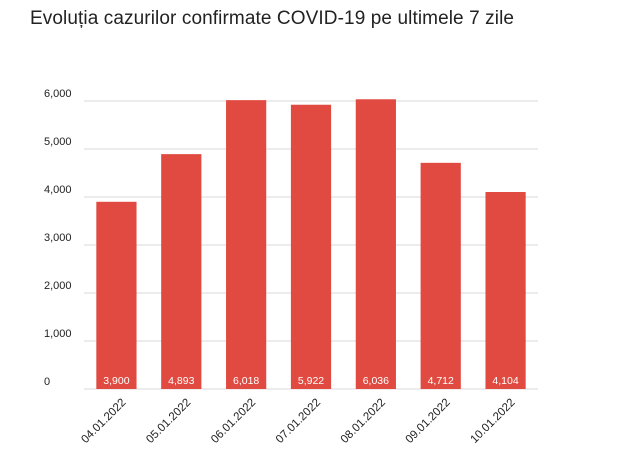 The height and width of the screenshot is (468, 620). What do you see at coordinates (363, 421) in the screenshot?
I see `x-tick-label: 08.01.2022` at bounding box center [363, 421].